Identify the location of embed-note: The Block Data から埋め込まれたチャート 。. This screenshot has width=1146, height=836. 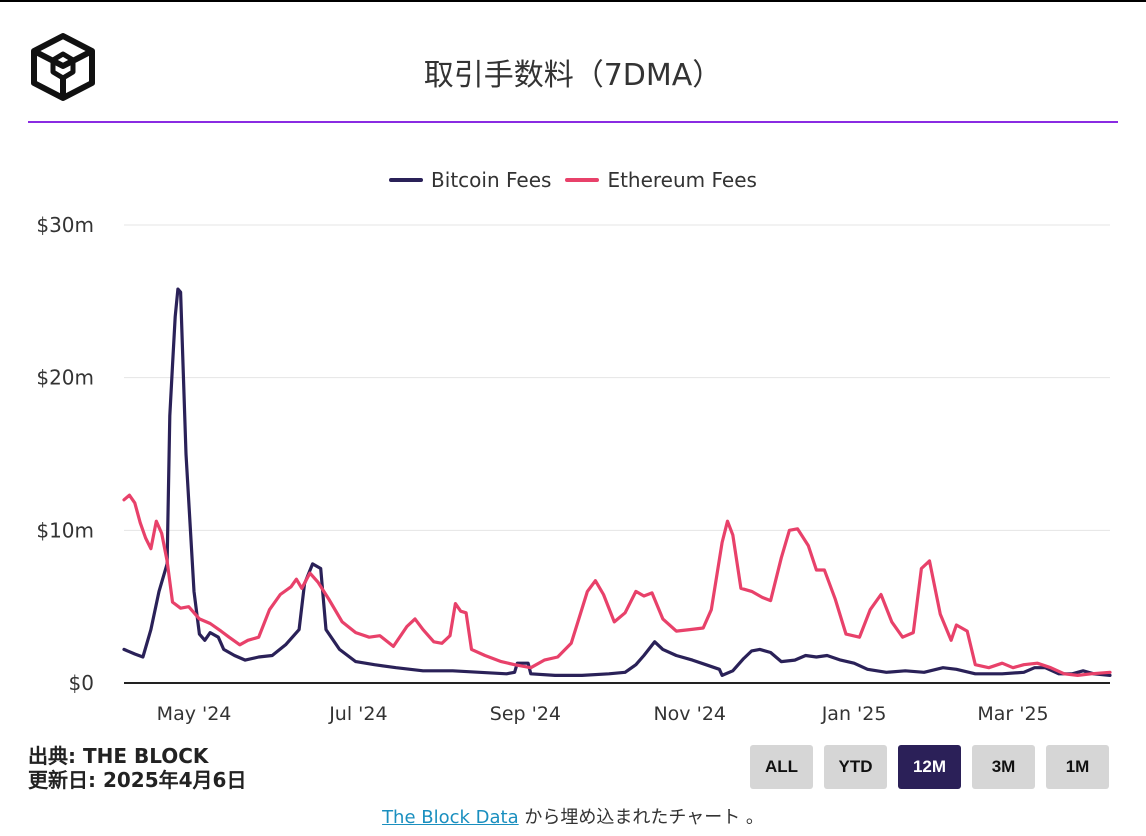
(573, 816).